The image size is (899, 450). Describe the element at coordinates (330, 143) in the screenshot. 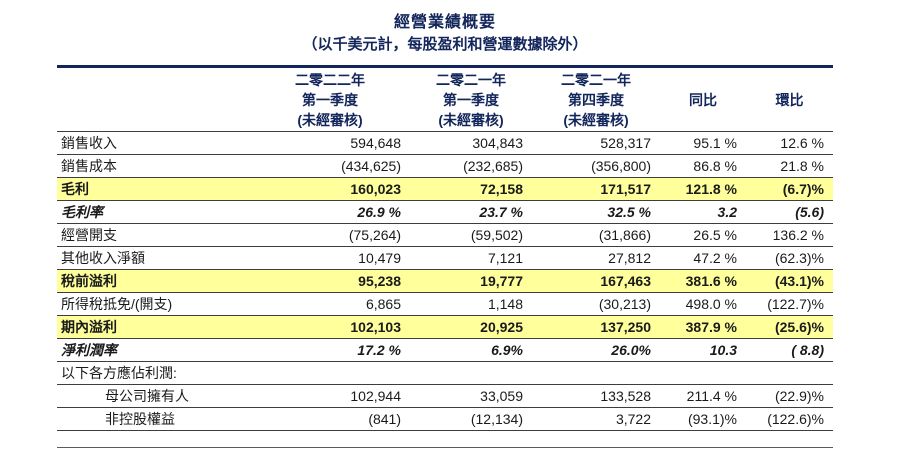

I see `cell-value: 594,648` at that location.